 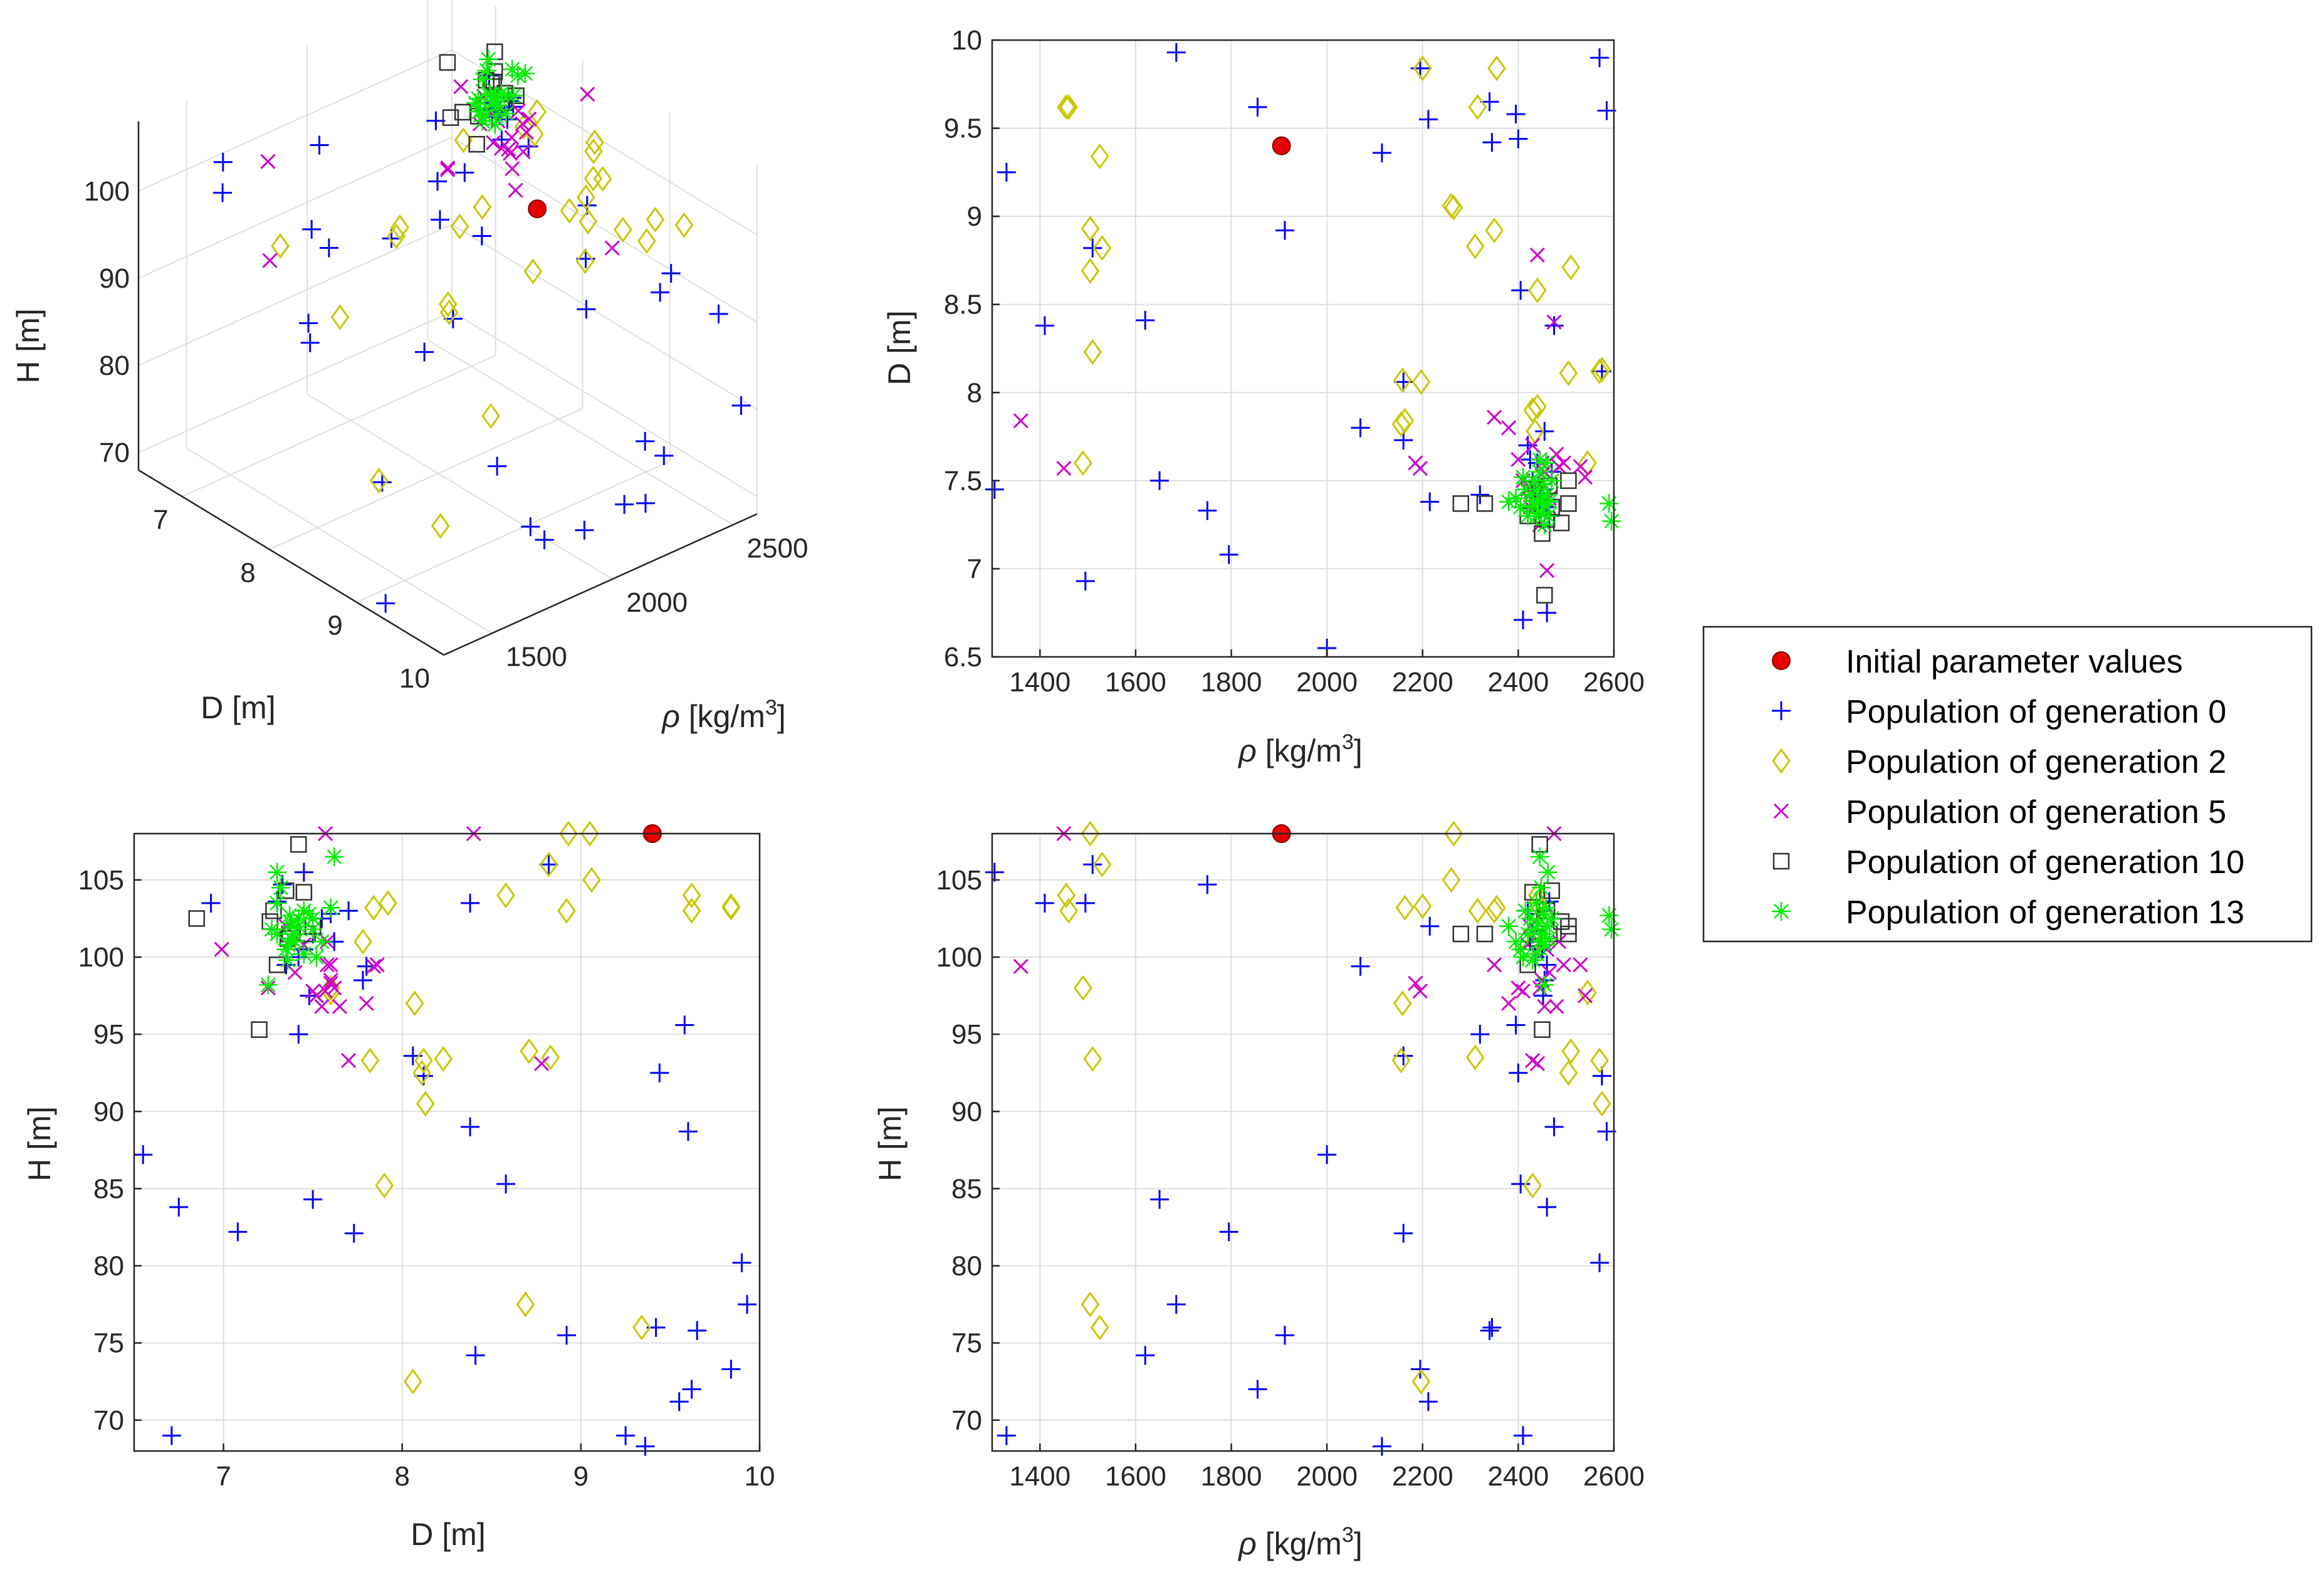 What do you see at coordinates (580, 432) in the screenshot?
I see `grid-floor-rho` at bounding box center [580, 432].